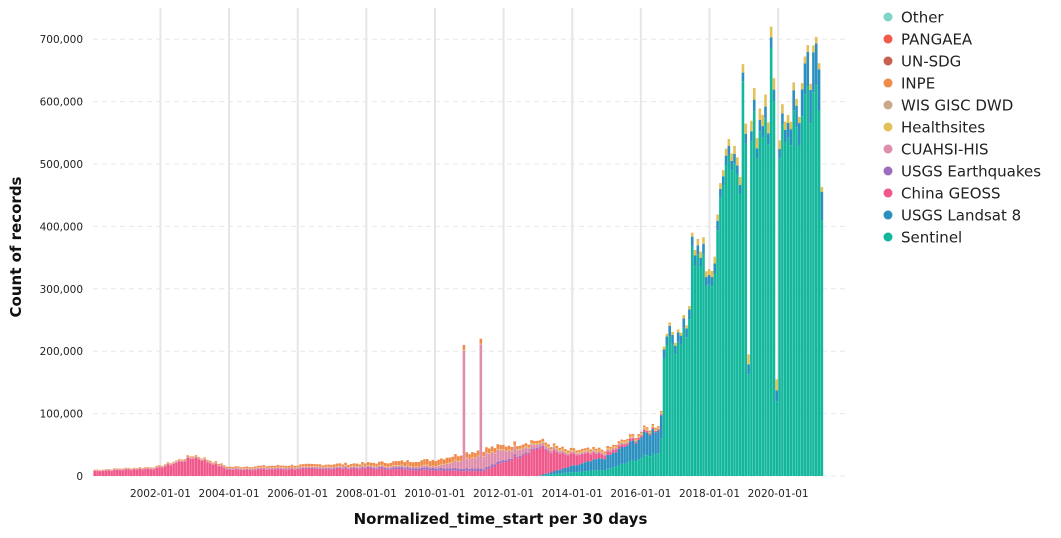 This screenshot has width=1061, height=538. I want to click on legend-label: CUAHSI-HIS, so click(945, 150).